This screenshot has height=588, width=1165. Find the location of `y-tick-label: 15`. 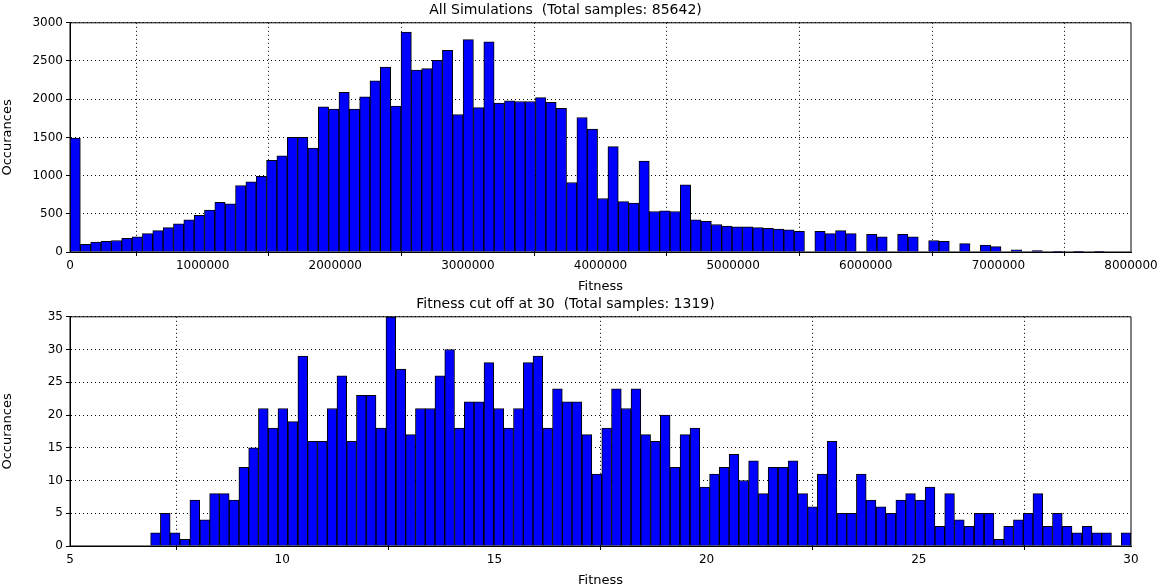

y-tick-label: 15 is located at coordinates (55, 446).